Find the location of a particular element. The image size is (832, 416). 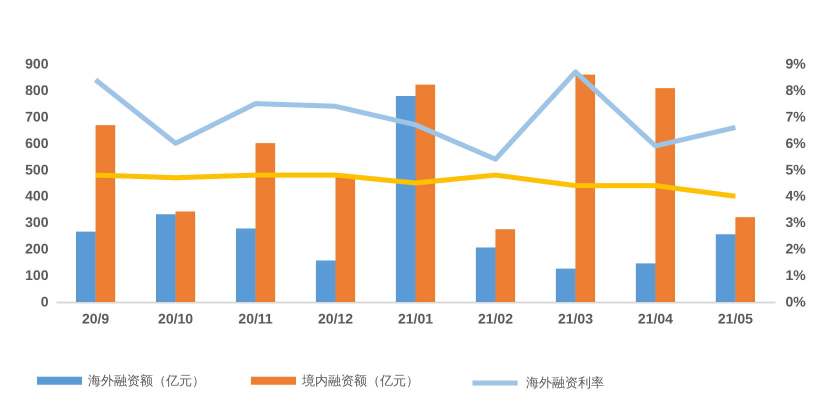

x-tick-label: 21/03 is located at coordinates (576, 318).